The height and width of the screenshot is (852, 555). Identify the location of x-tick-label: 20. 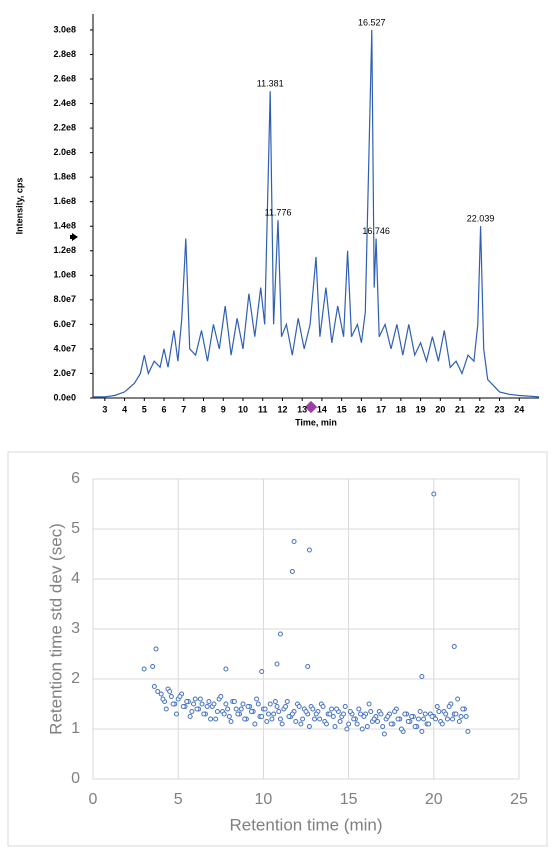
(440, 409).